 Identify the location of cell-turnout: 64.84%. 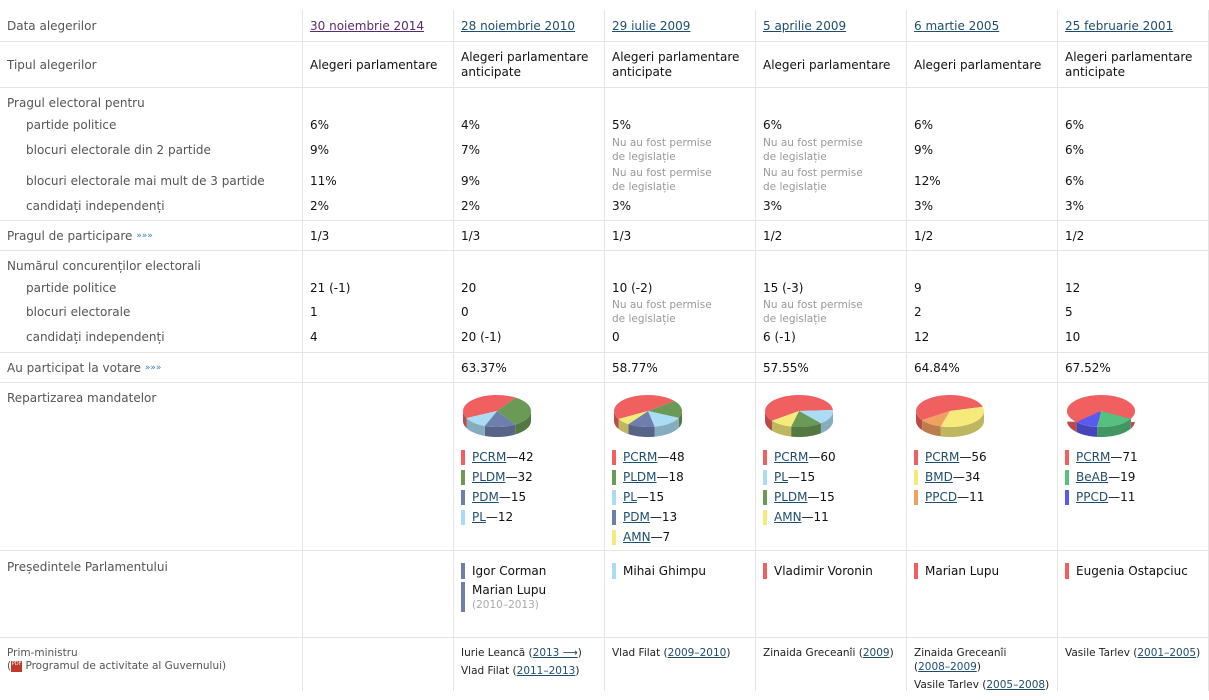
(981, 368).